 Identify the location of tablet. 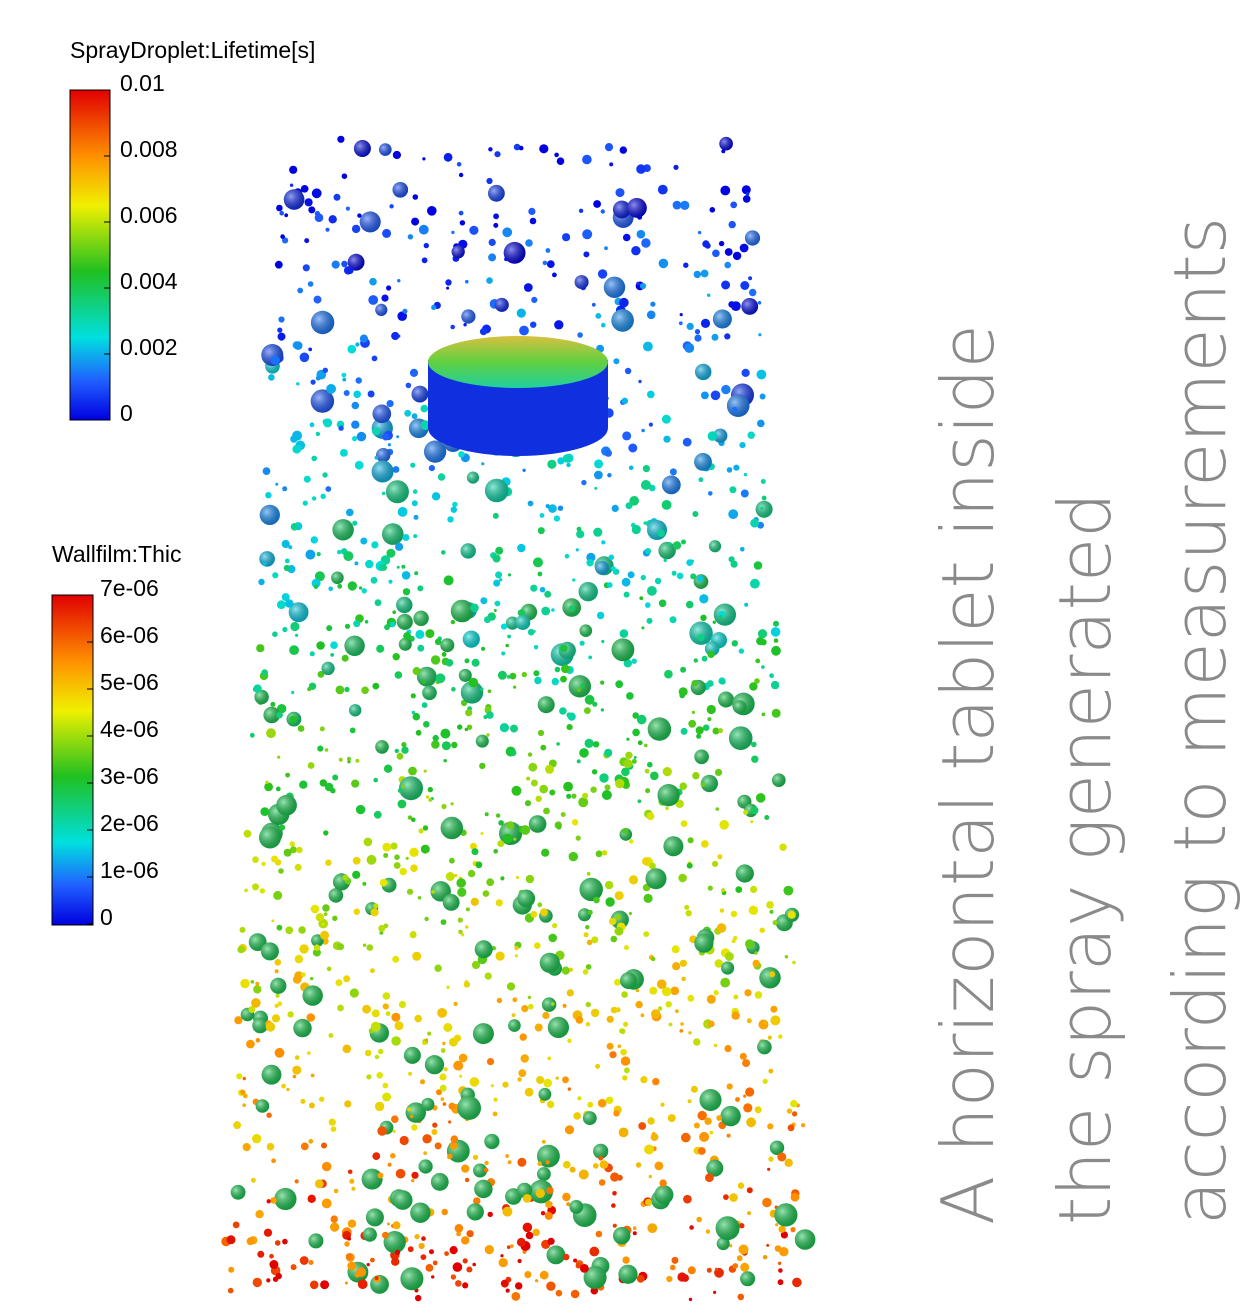
(518, 396).